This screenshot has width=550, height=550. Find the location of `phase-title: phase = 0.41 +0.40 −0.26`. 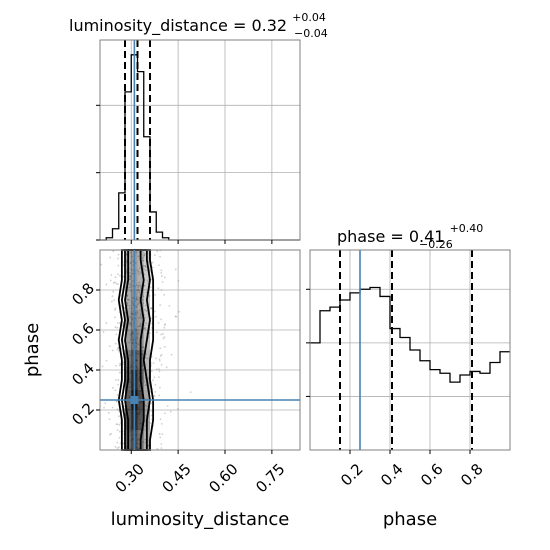

phase-title: phase = 0.41 +0.40 −0.26 is located at coordinates (412, 234).